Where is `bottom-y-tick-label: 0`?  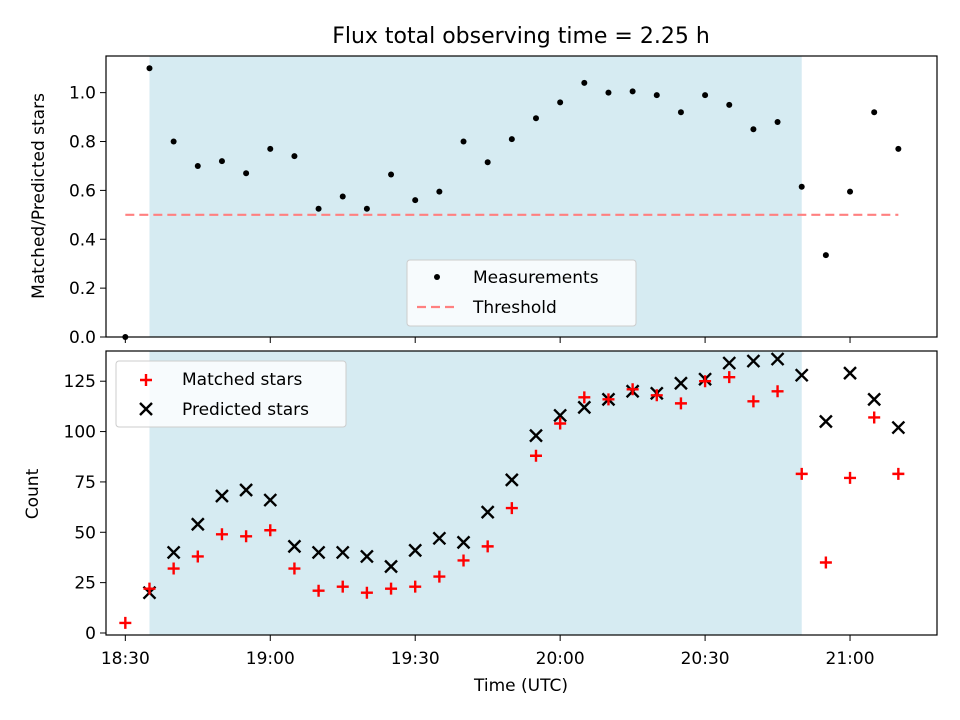
bottom-y-tick-label: 0 is located at coordinates (90, 634).